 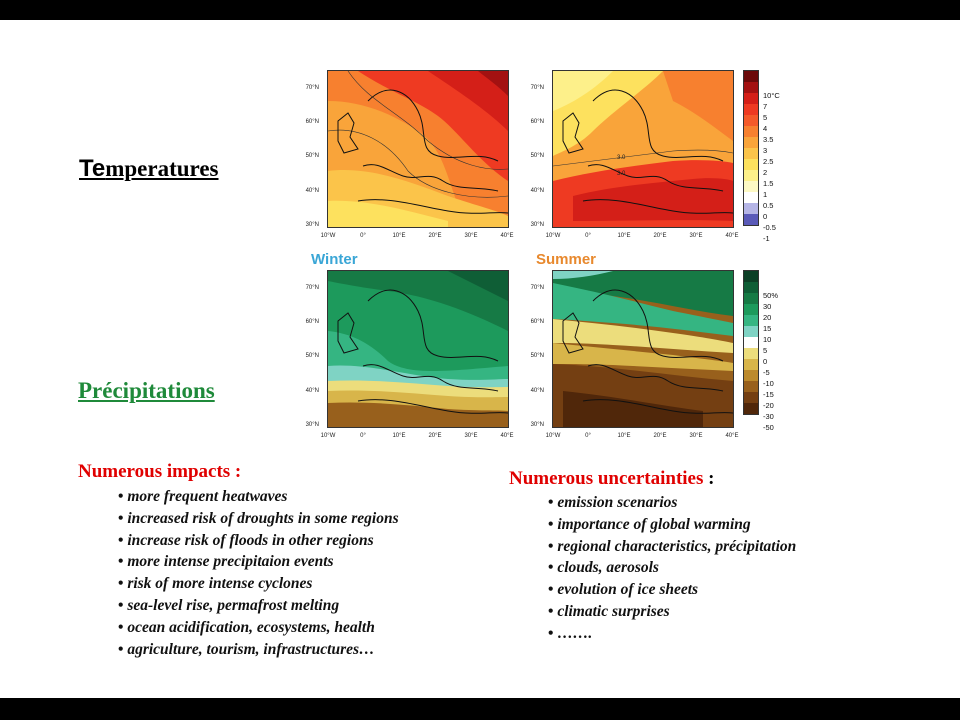 I want to click on lat-label: 40°N, so click(x=312, y=391).